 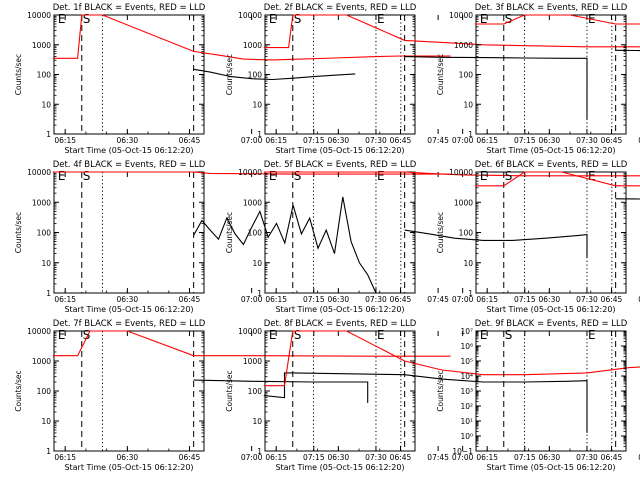 I want to click on y-tick-label: 10⁶, so click(x=466, y=346).